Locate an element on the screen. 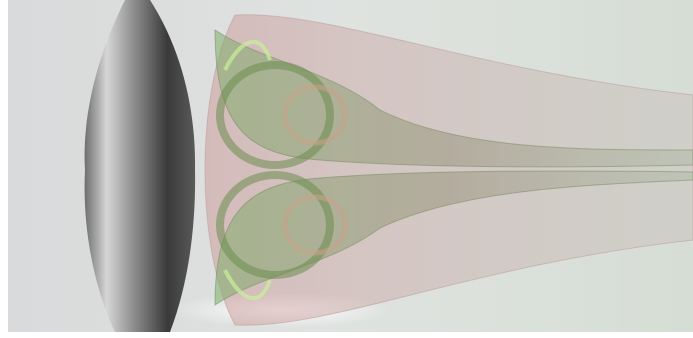 The height and width of the screenshot is (338, 693). lower-inner-ring is located at coordinates (315, 225).